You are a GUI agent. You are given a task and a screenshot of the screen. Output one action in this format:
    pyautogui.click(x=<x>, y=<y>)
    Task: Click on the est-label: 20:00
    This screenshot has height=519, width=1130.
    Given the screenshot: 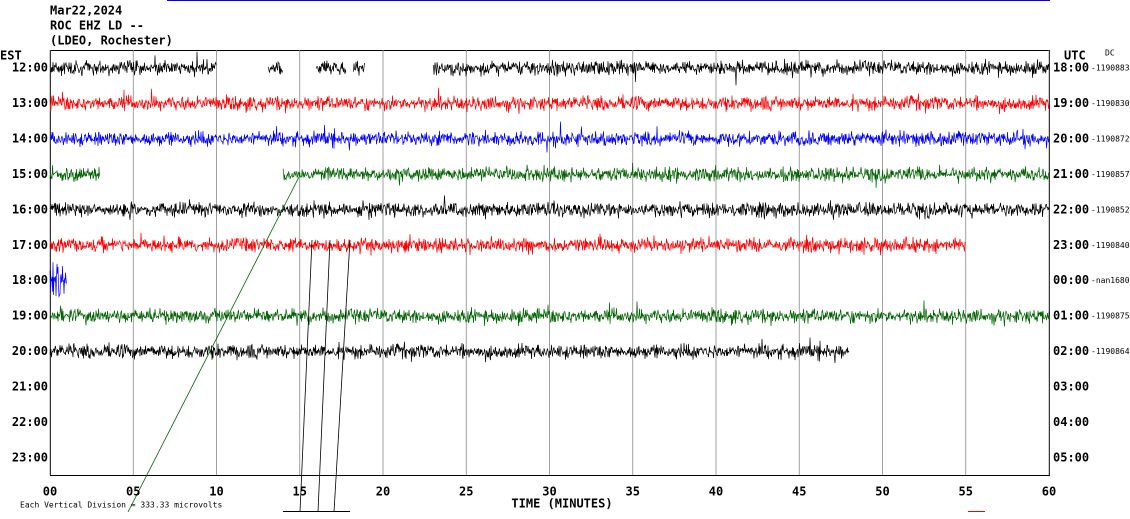 What is the action you would take?
    pyautogui.click(x=30, y=351)
    